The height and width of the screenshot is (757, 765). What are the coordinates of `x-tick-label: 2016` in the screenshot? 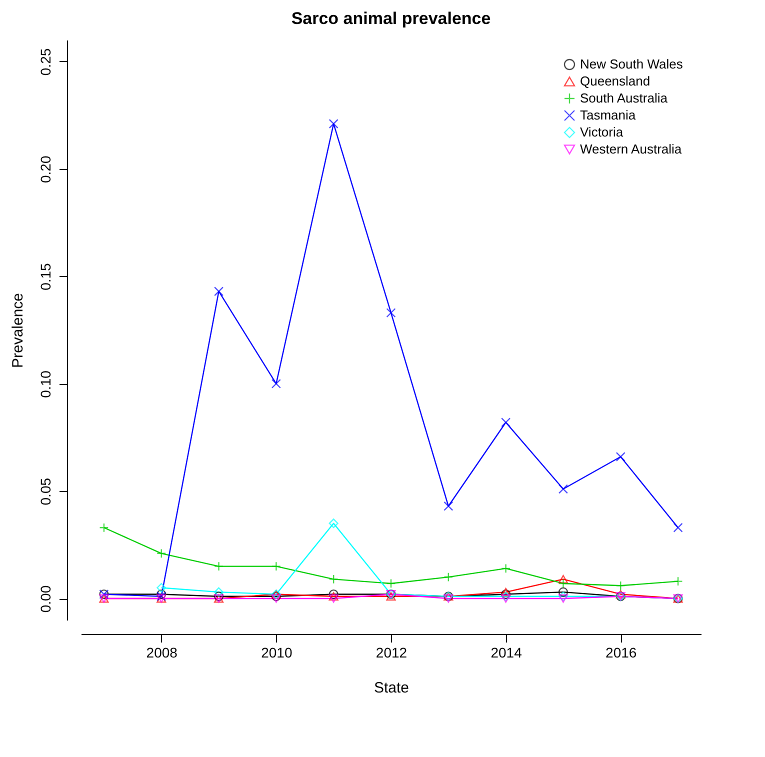 It's located at (621, 652).